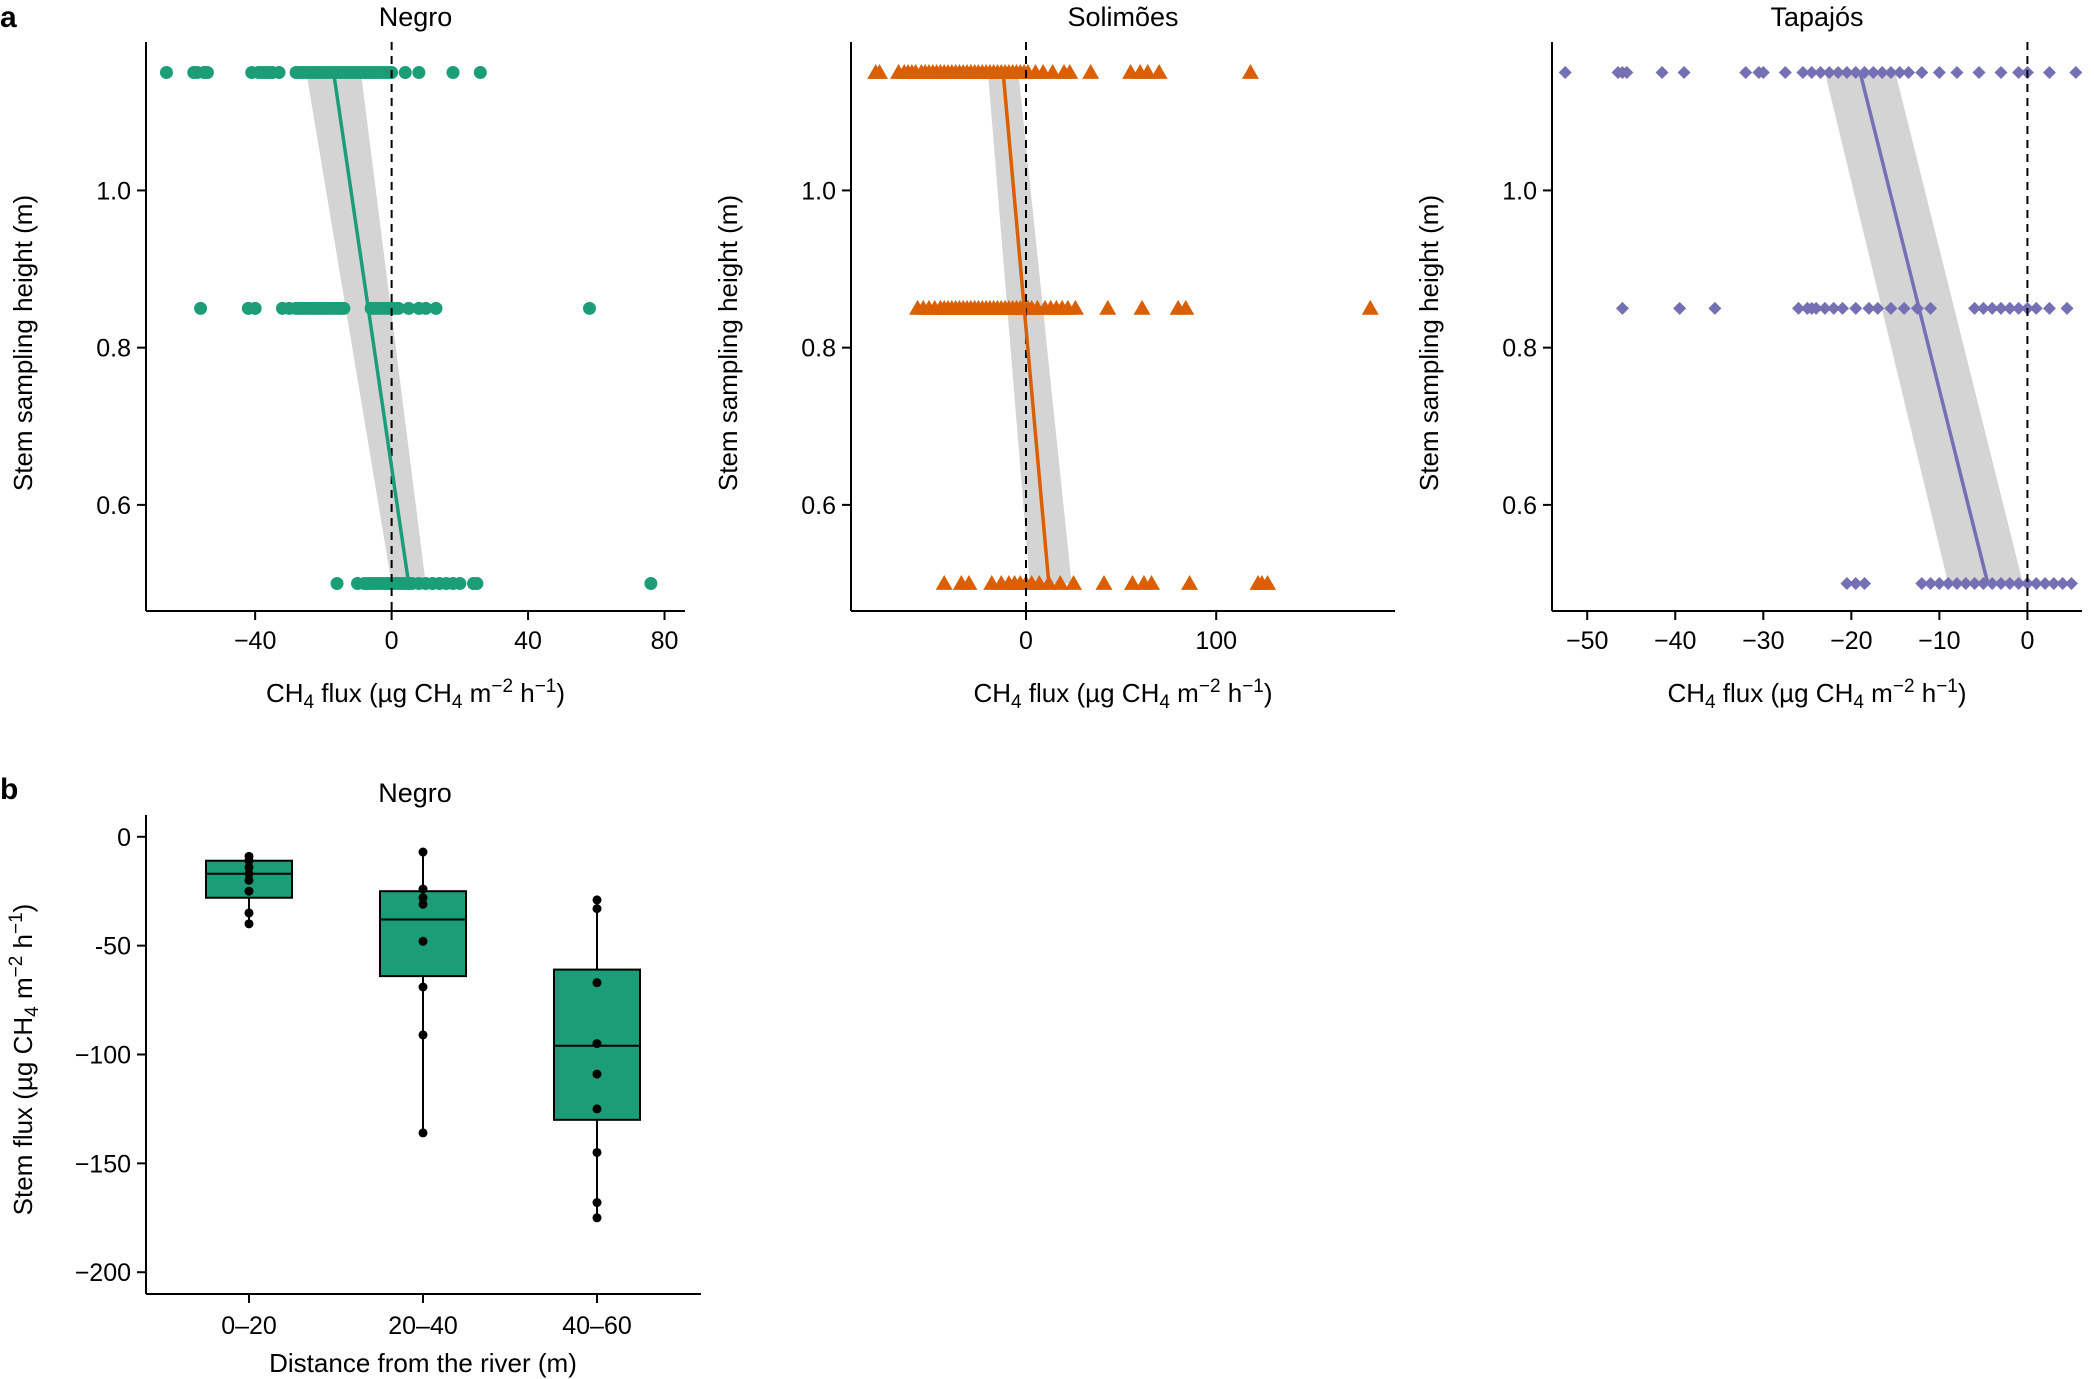 The width and height of the screenshot is (2094, 1379). I want to click on y-axis-label: Stem sampling height (m), so click(23, 343).